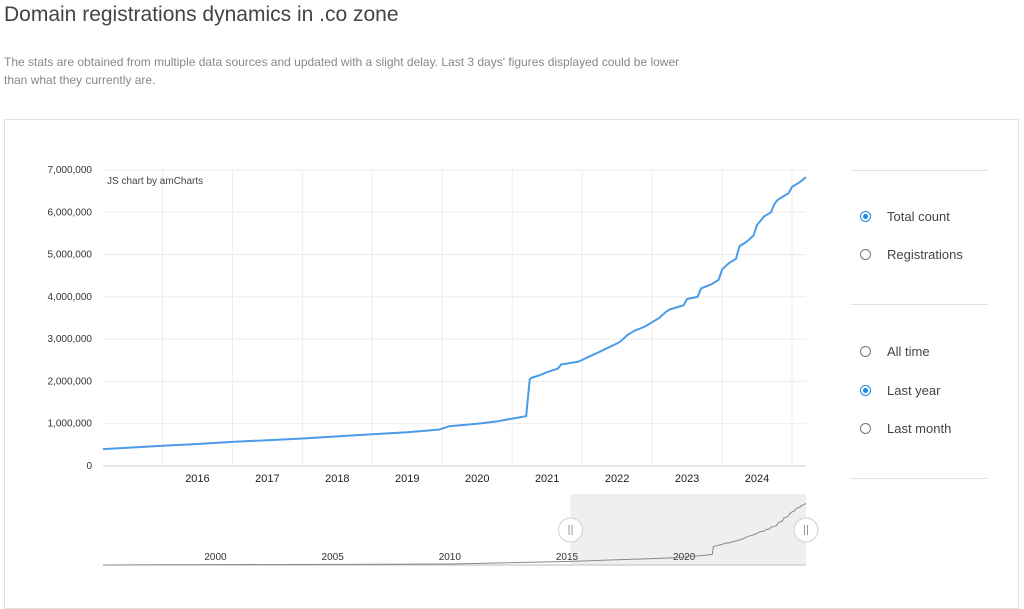 The width and height of the screenshot is (1024, 609). Describe the element at coordinates (567, 557) in the screenshot. I see `scrollbar-tick-label: 2015` at that location.